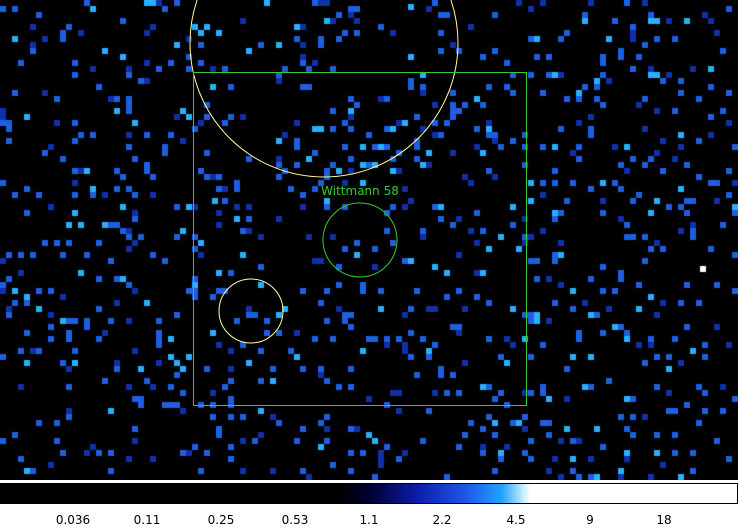 This screenshot has width=738, height=528. What do you see at coordinates (590, 520) in the screenshot?
I see `colorbar-tick-label: 9` at bounding box center [590, 520].